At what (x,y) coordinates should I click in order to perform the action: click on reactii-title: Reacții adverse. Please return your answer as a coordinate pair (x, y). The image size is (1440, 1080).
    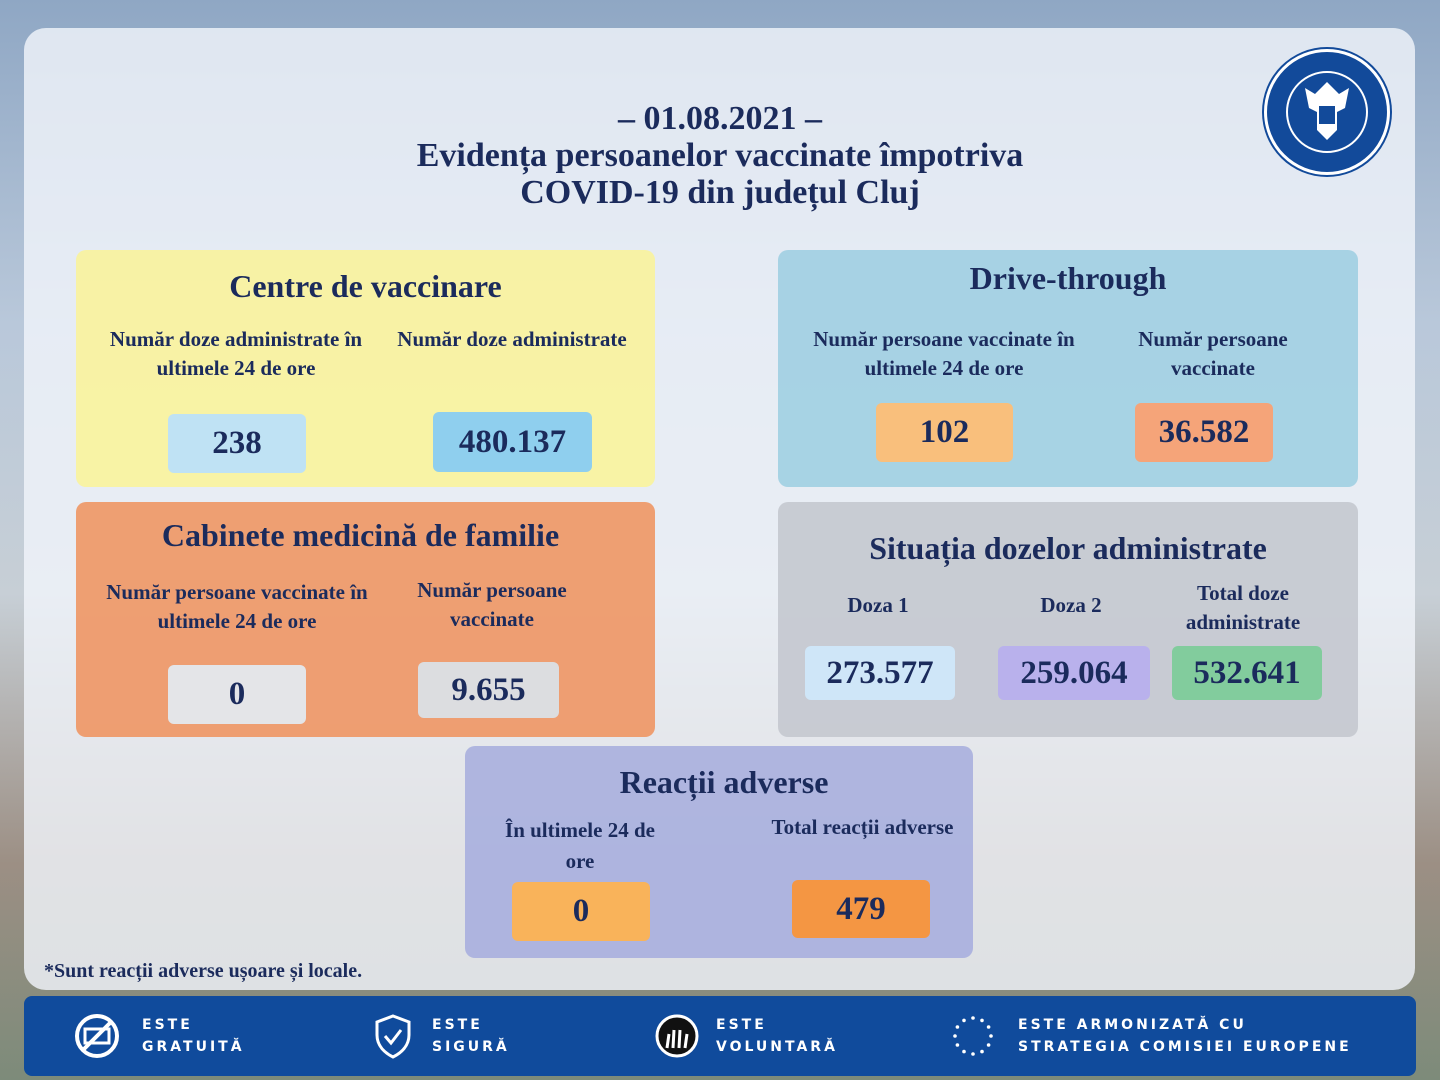
    Looking at the image, I should click on (724, 782).